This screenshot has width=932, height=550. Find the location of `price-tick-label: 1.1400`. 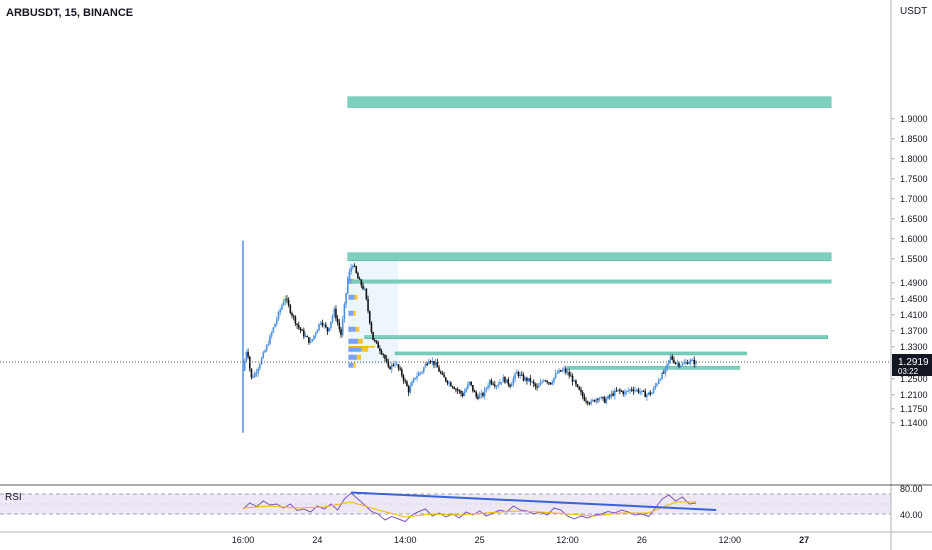

price-tick-label: 1.1400 is located at coordinates (914, 423).